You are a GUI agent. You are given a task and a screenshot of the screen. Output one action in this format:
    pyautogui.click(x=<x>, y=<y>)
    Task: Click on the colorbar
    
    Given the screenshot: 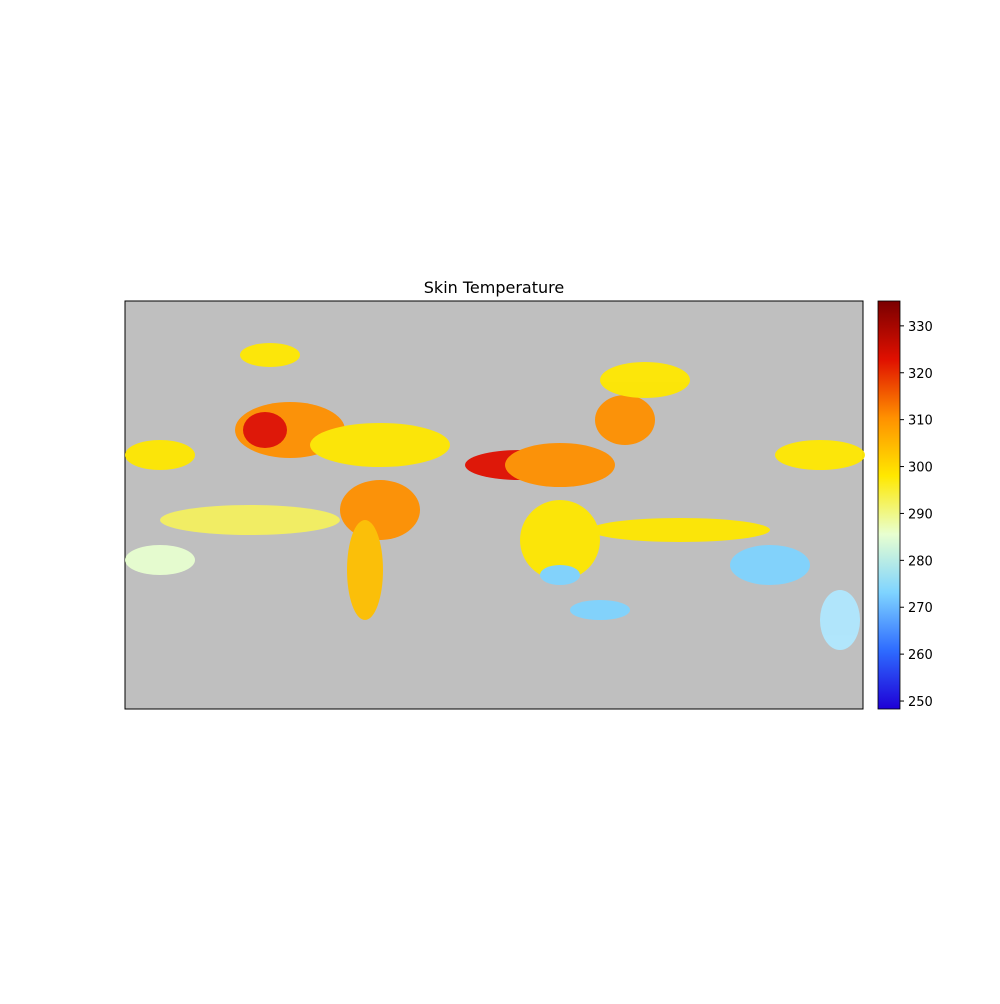 What is the action you would take?
    pyautogui.click(x=889, y=505)
    